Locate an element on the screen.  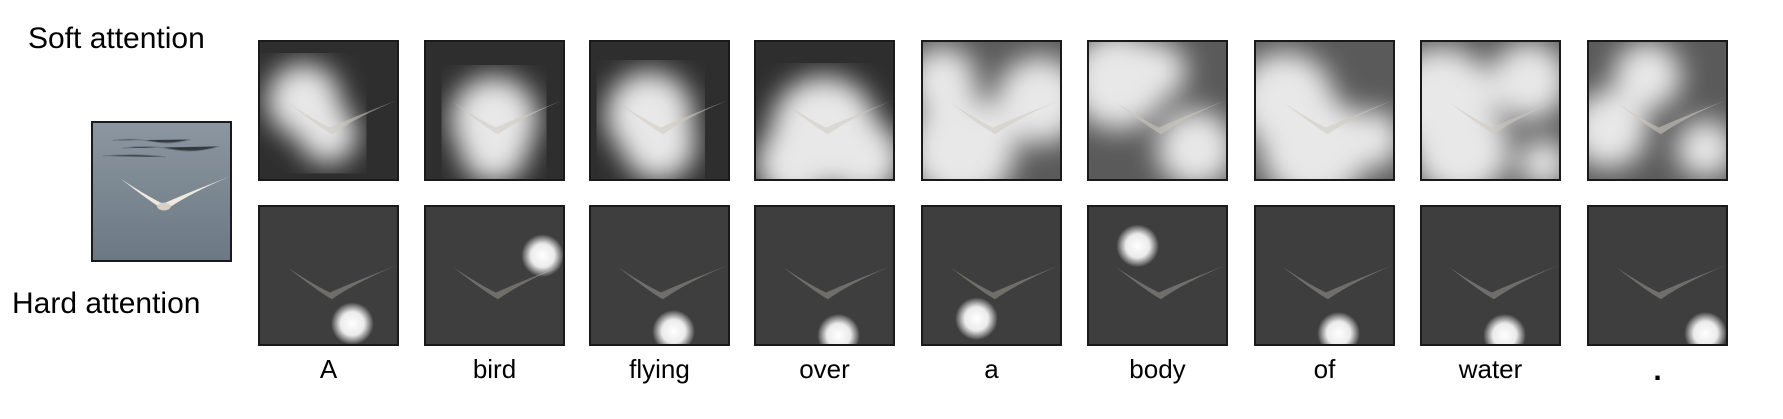
caption-word: body is located at coordinates (1157, 369).